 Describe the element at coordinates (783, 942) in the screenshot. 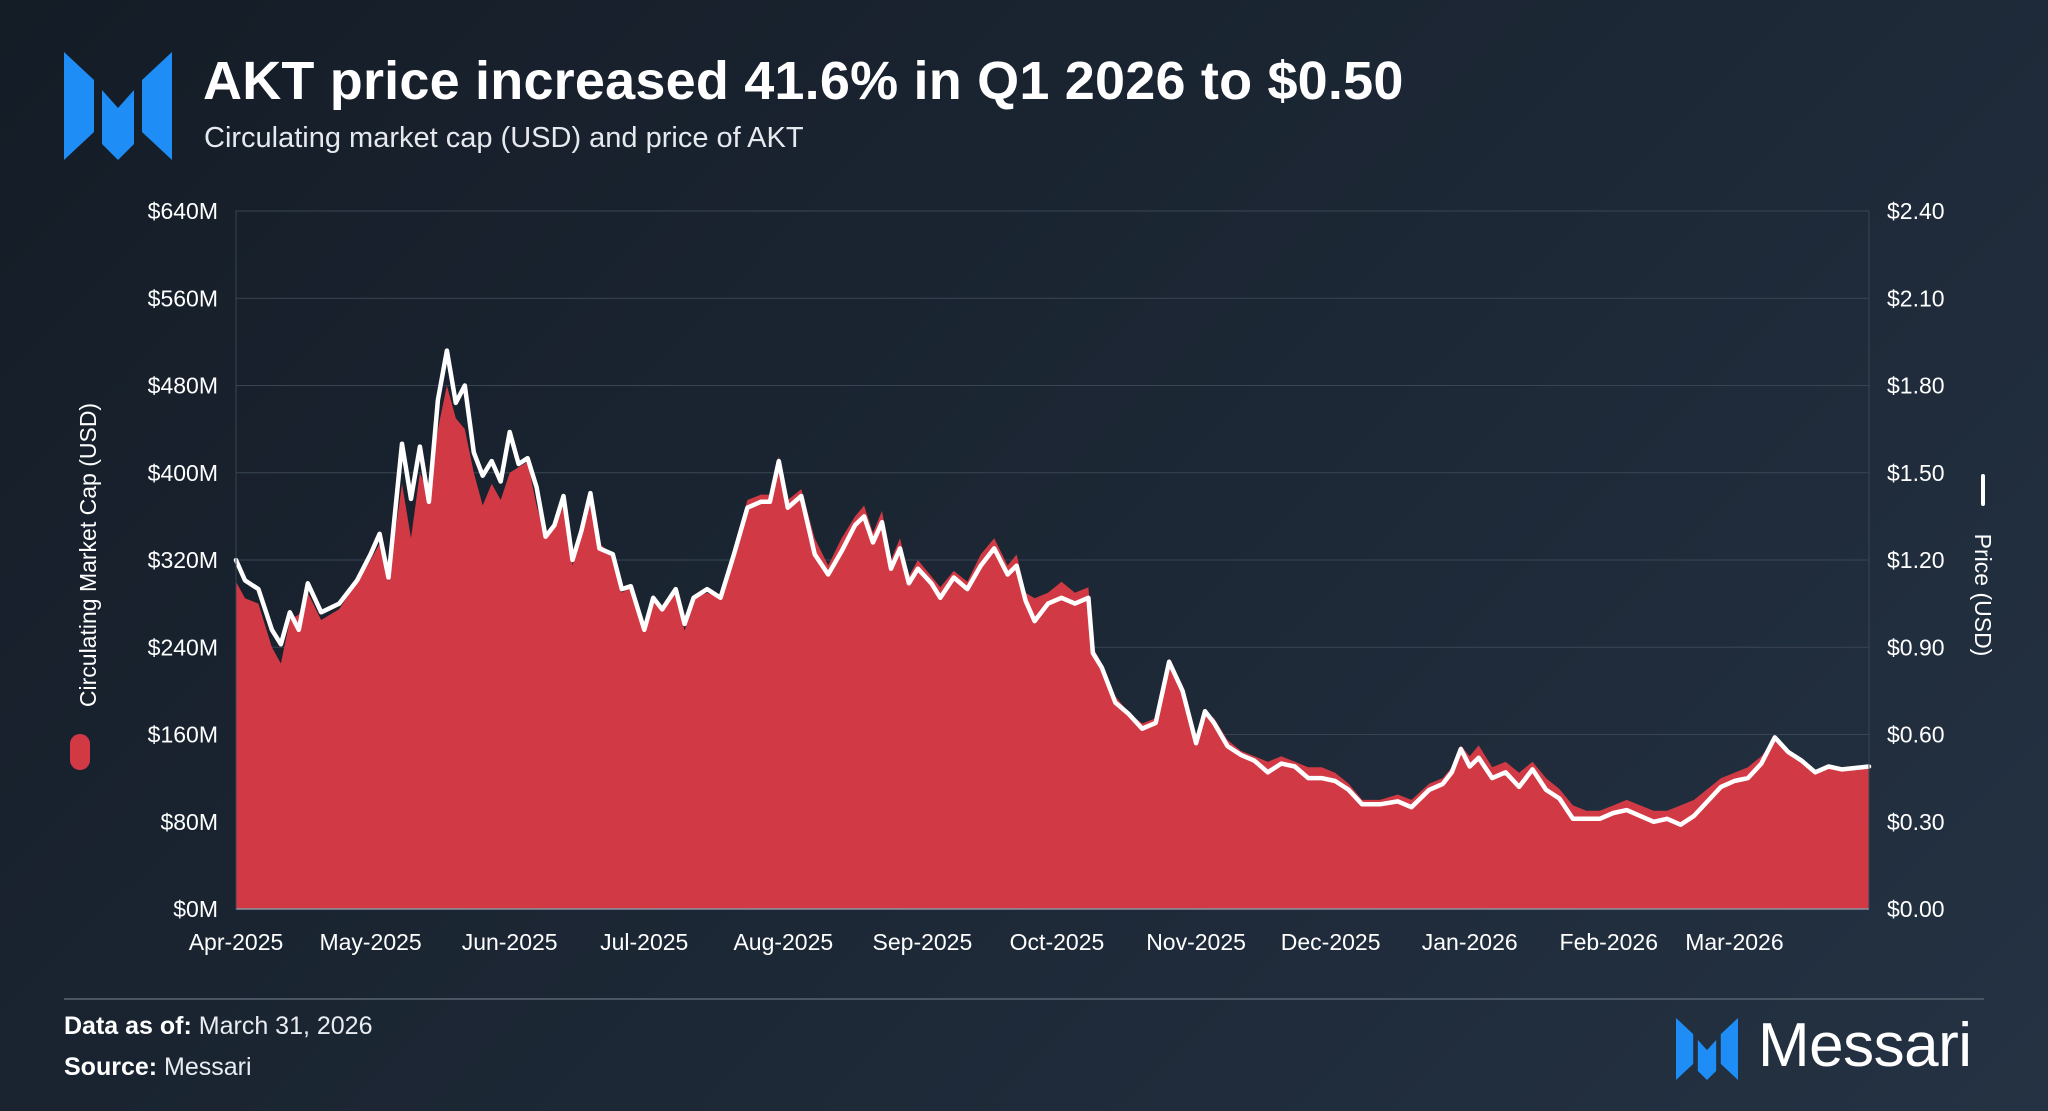

I see `x-tick-label: Aug-2025` at that location.